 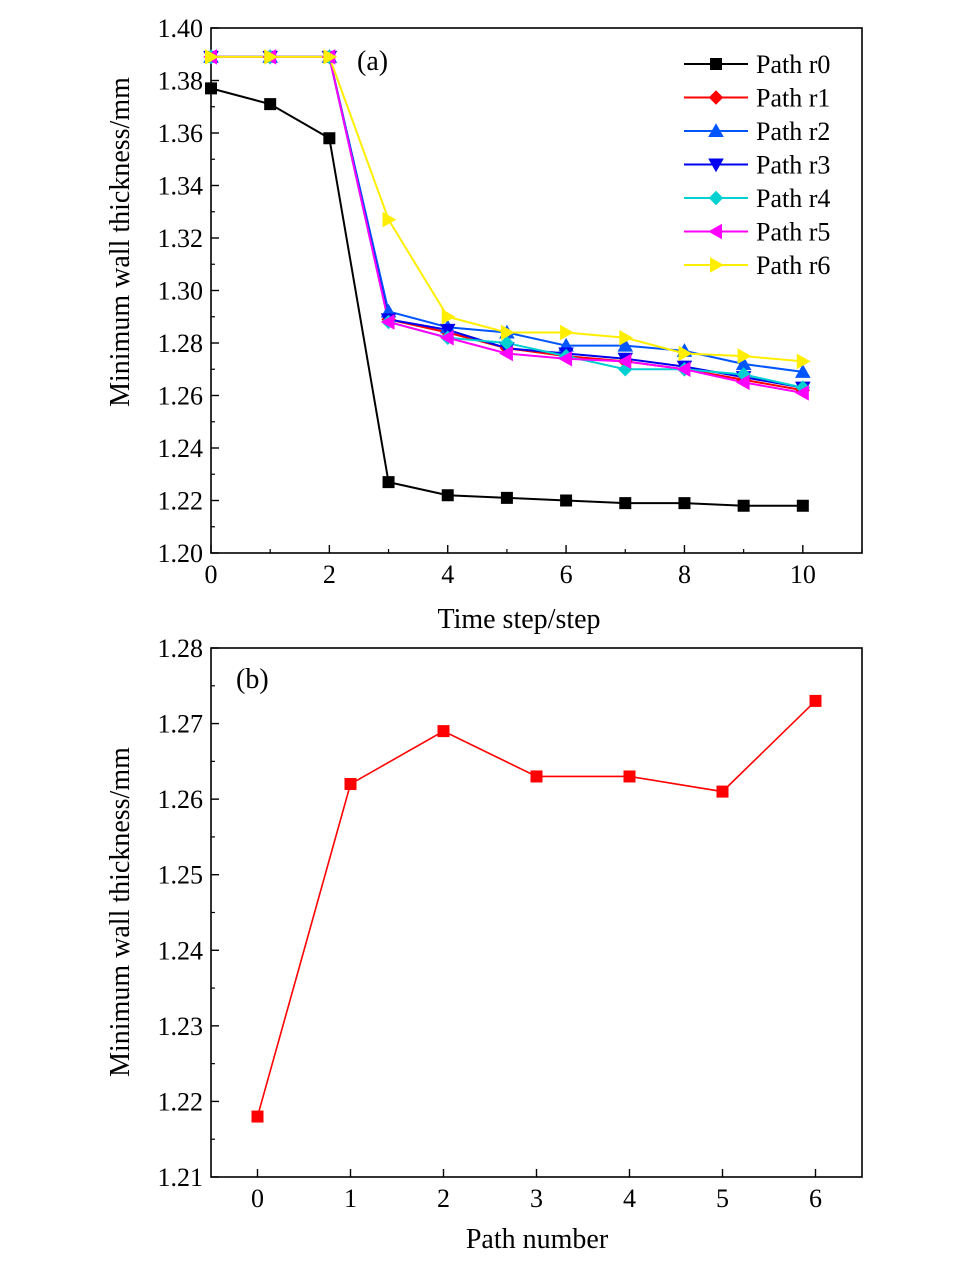 I want to click on y-axis-title-a: Minimum wall thickness/mm, so click(x=120, y=242).